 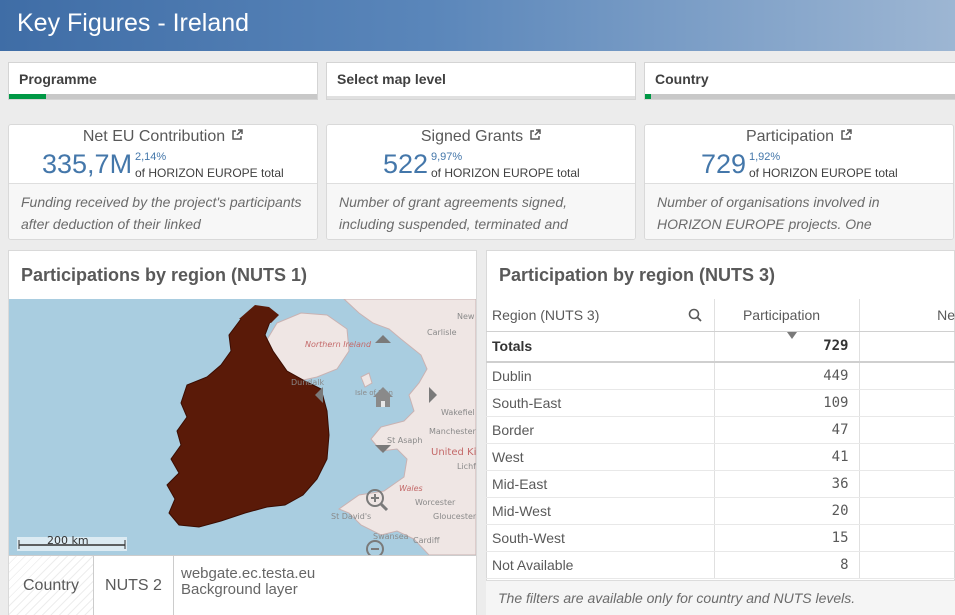 What do you see at coordinates (453, 452) in the screenshot?
I see `map-label-united-kingdom: United Ki` at bounding box center [453, 452].